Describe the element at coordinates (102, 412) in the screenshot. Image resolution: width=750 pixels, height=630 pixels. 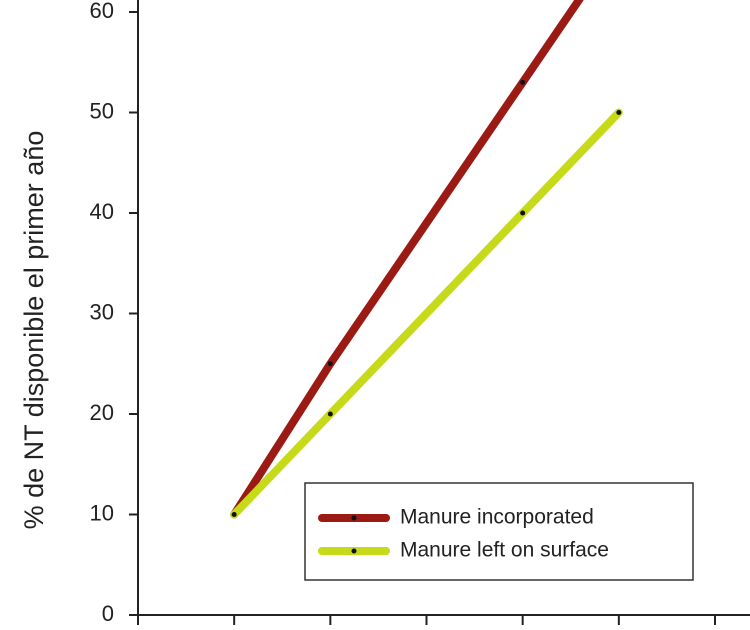
I see `y-tick-label: 20` at that location.